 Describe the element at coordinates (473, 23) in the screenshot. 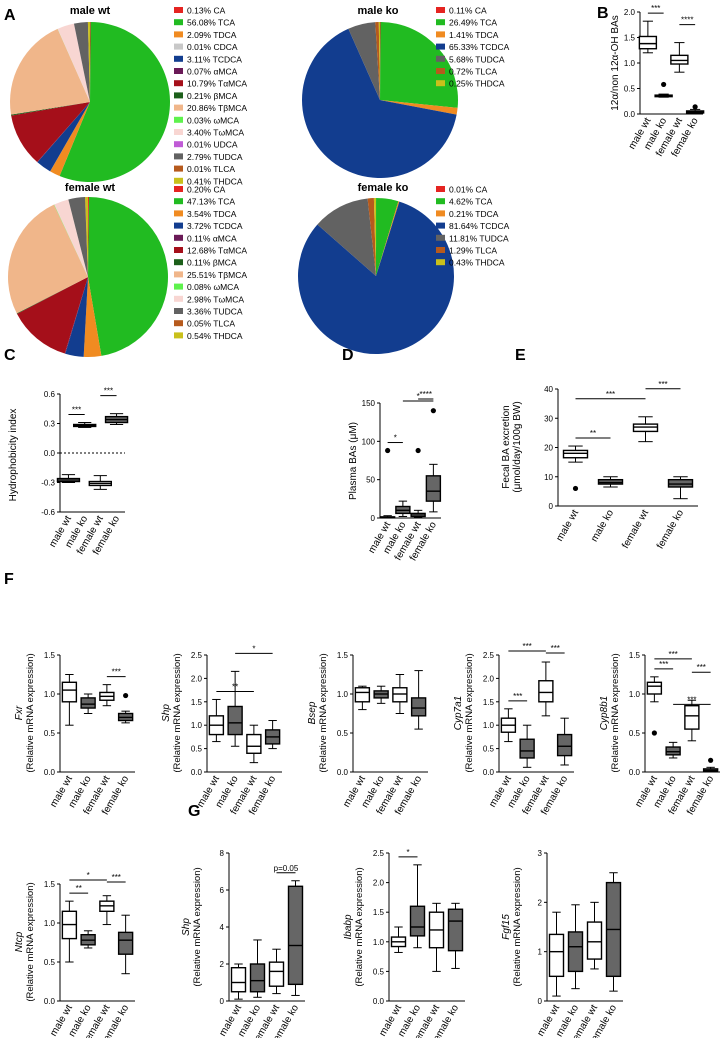

I see `legend-entry: 26.49% TCA` at that location.